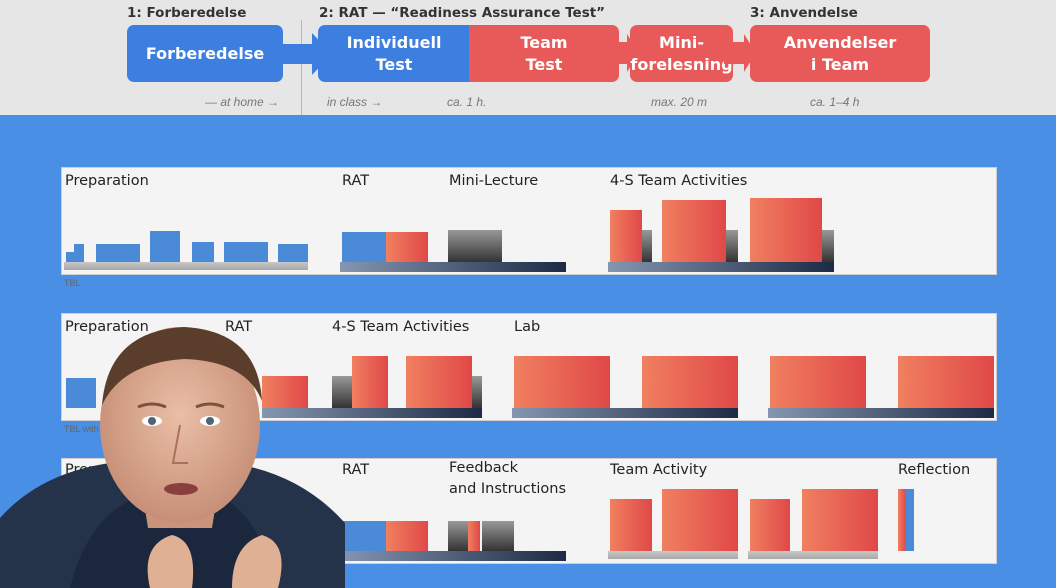 This screenshot has width=1056, height=588. I want to click on arrow-connector, so click(302, 54).